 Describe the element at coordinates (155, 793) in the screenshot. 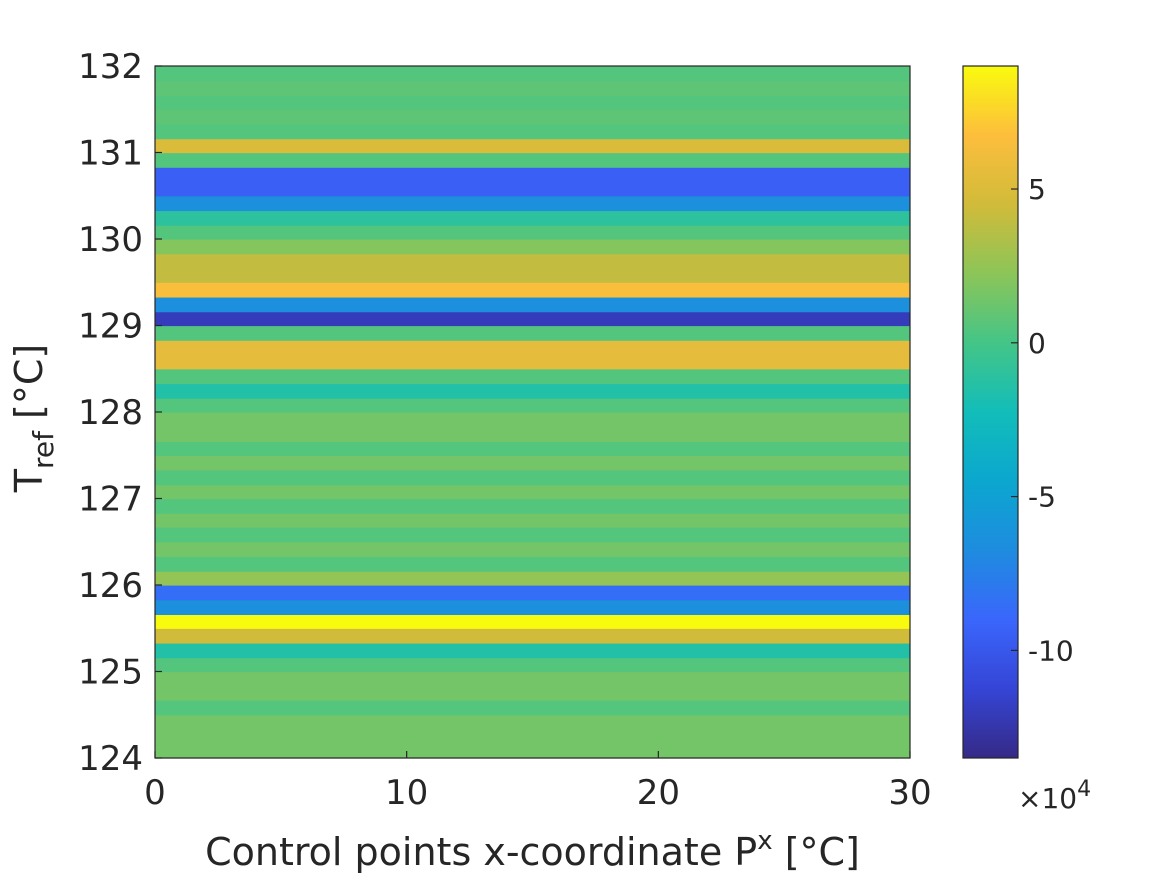

I see `x-tick-label: 0` at that location.